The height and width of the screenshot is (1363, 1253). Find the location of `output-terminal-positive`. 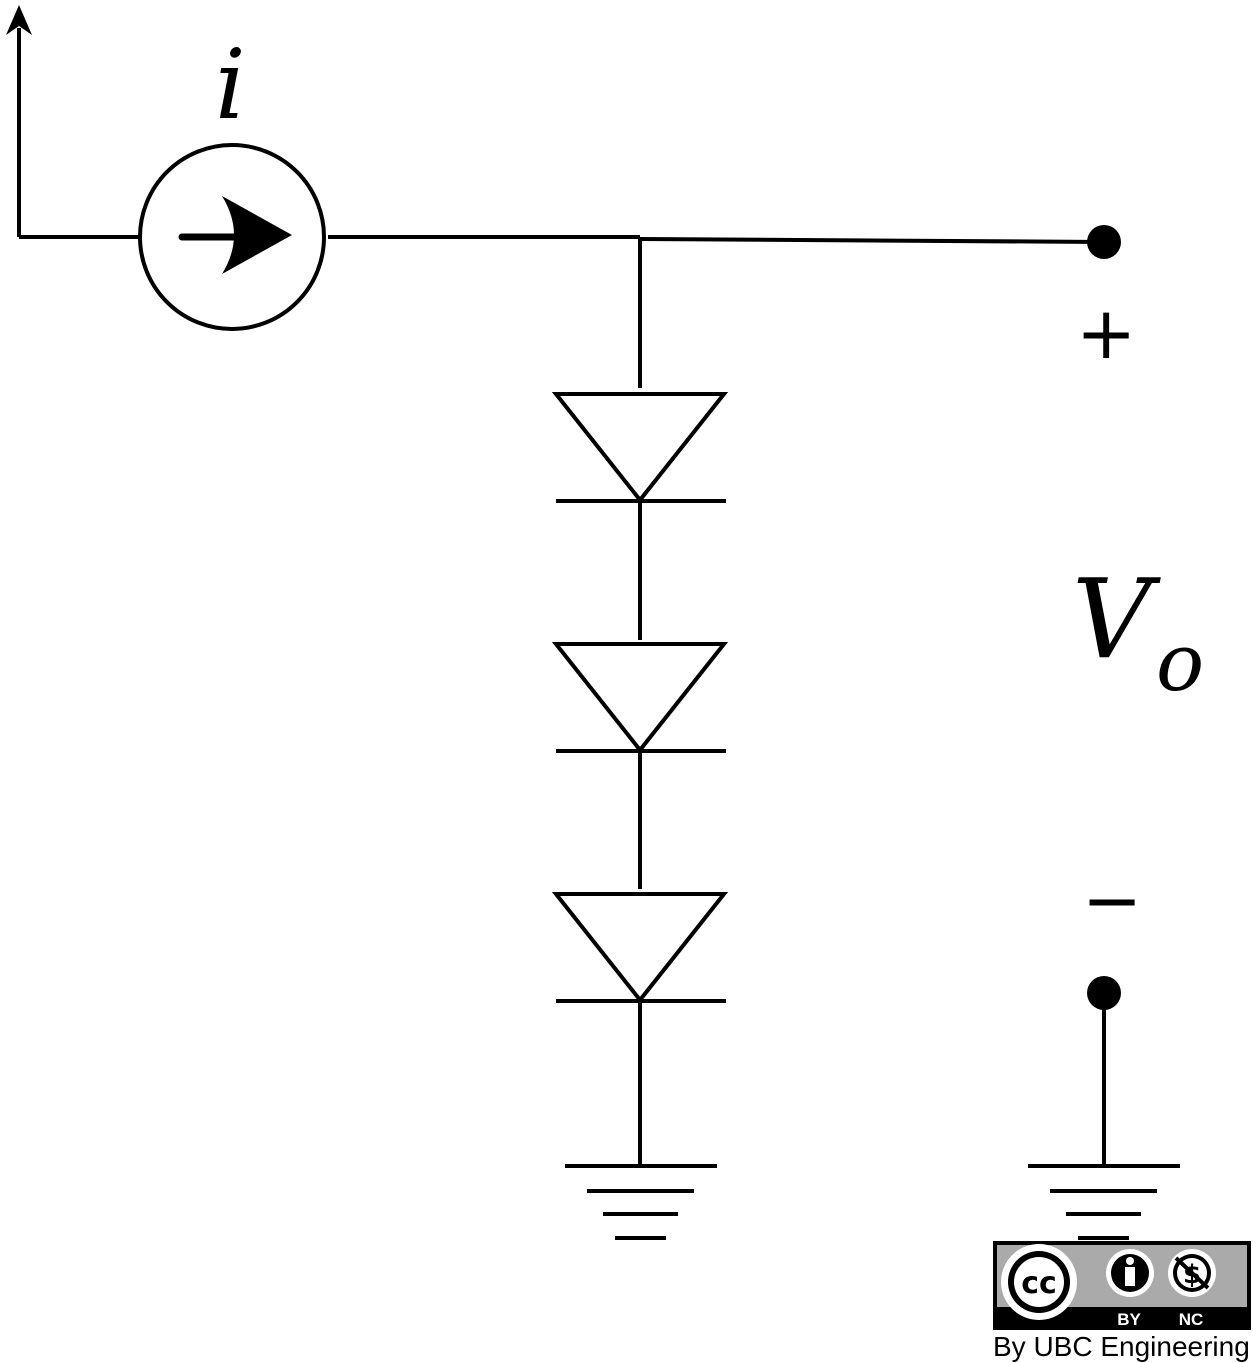

output-terminal-positive is located at coordinates (1104, 242).